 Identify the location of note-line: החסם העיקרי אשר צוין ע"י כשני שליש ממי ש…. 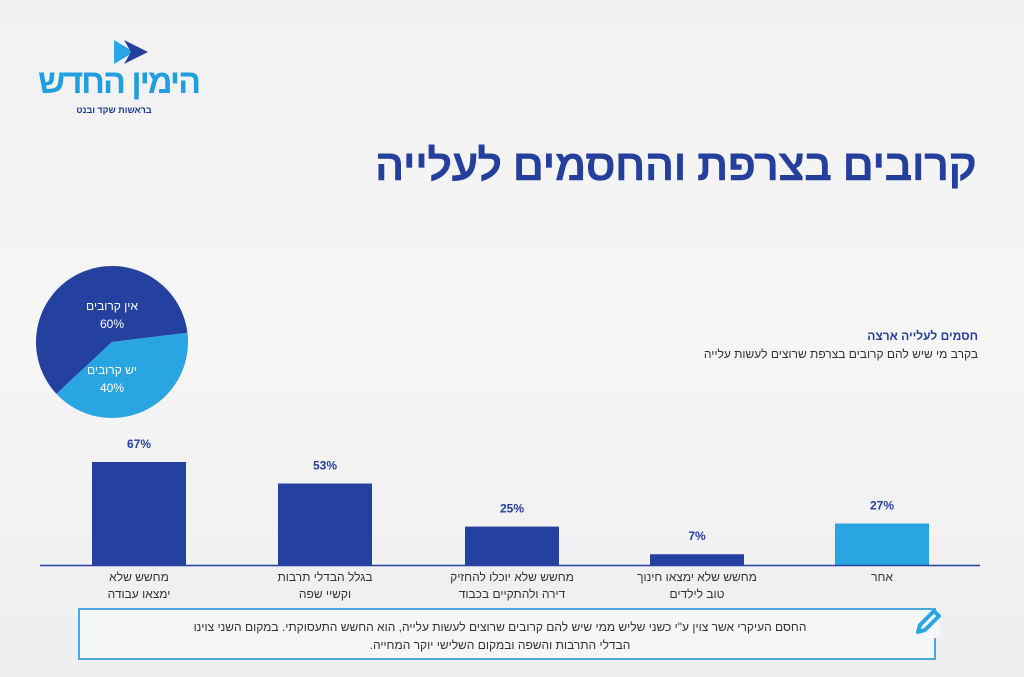
(500, 627).